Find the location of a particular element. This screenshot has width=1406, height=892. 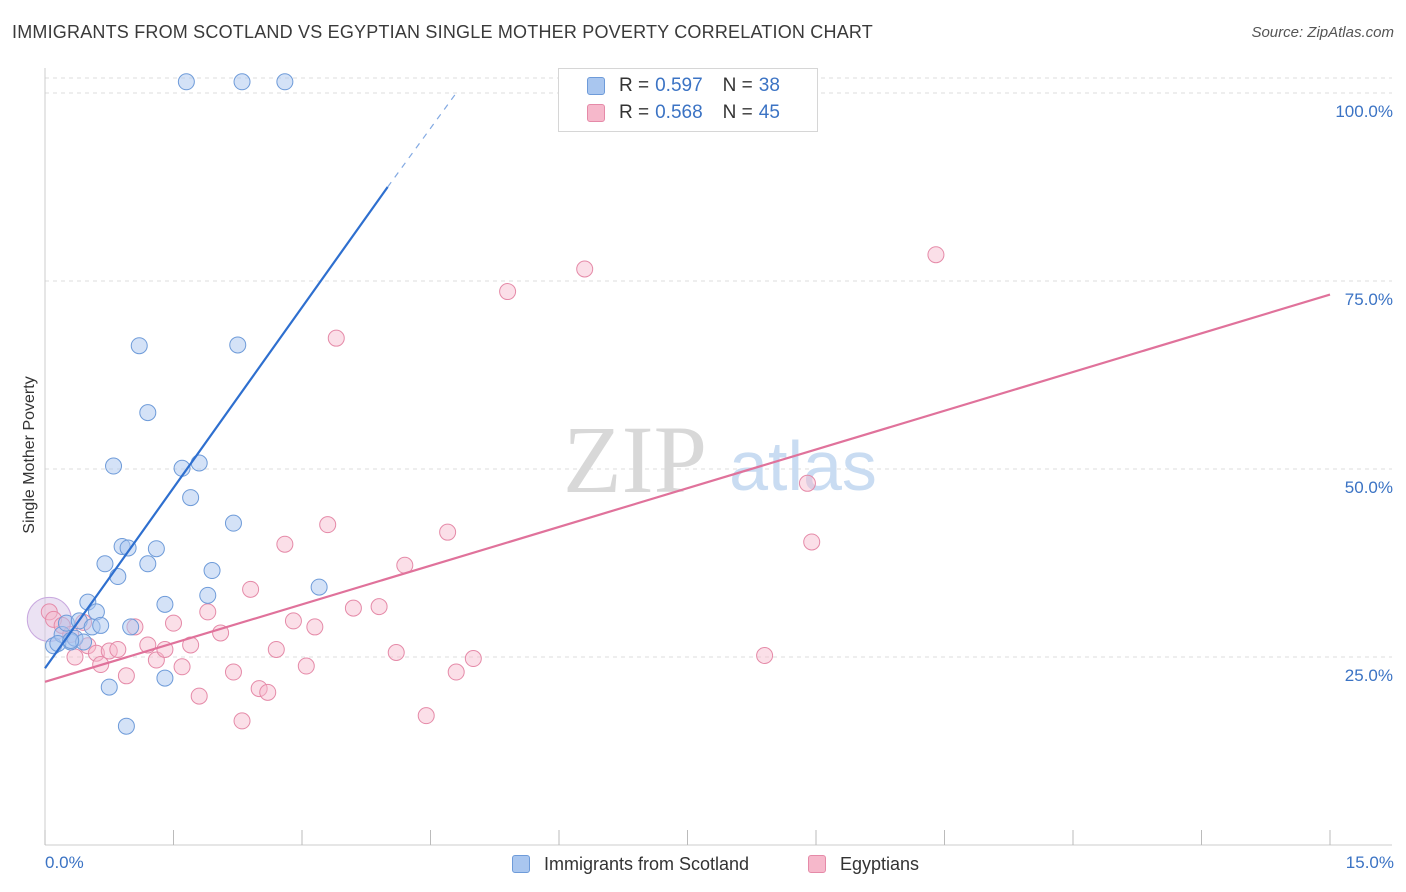

legend-row-scotland: R = 0.597 N = 38 is located at coordinates (683, 86).